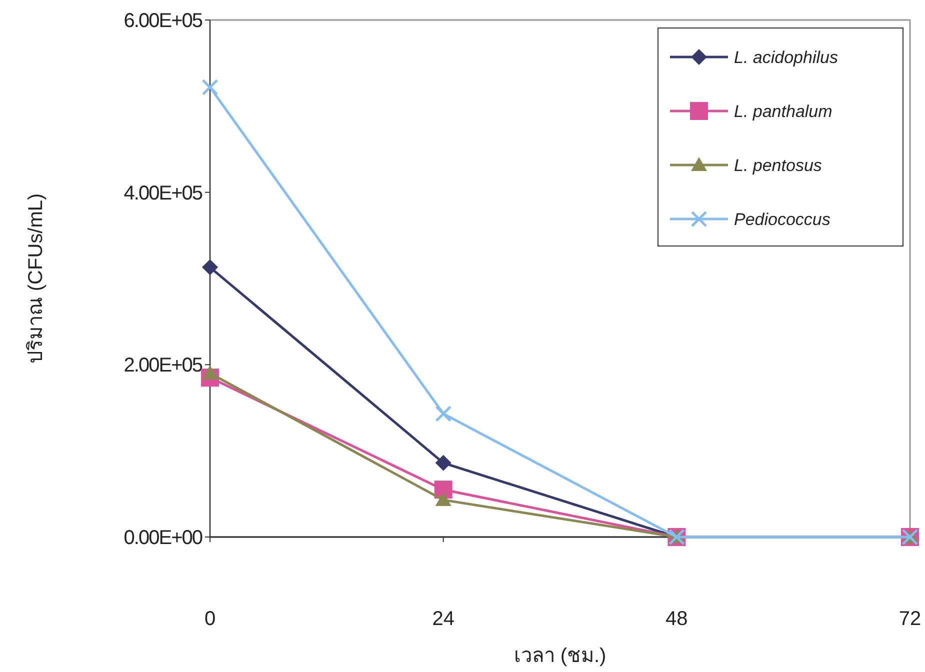 Image resolution: width=925 pixels, height=672 pixels. Describe the element at coordinates (163, 193) in the screenshot. I see `y-tick-label: 4.00E+05` at that location.